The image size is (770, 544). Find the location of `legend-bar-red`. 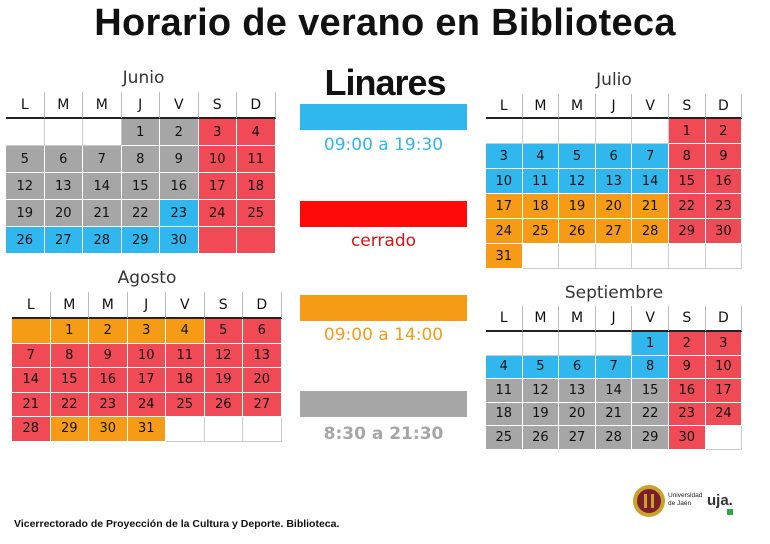

legend-bar-red is located at coordinates (383, 214).